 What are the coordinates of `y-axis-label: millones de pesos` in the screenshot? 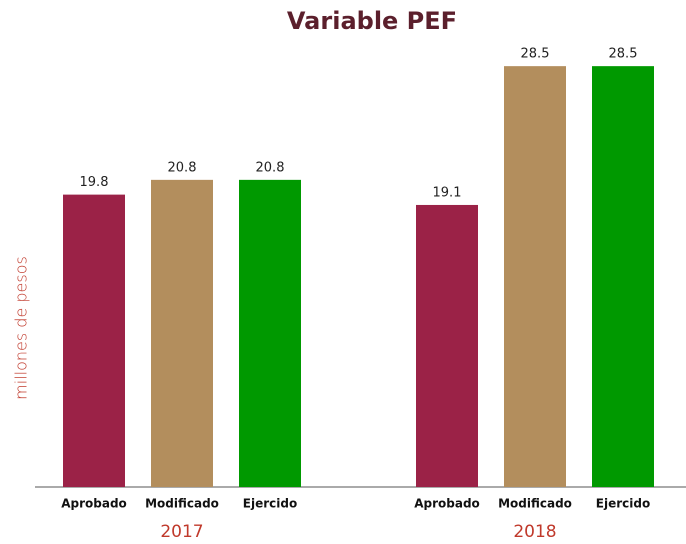 It's located at (21, 328).